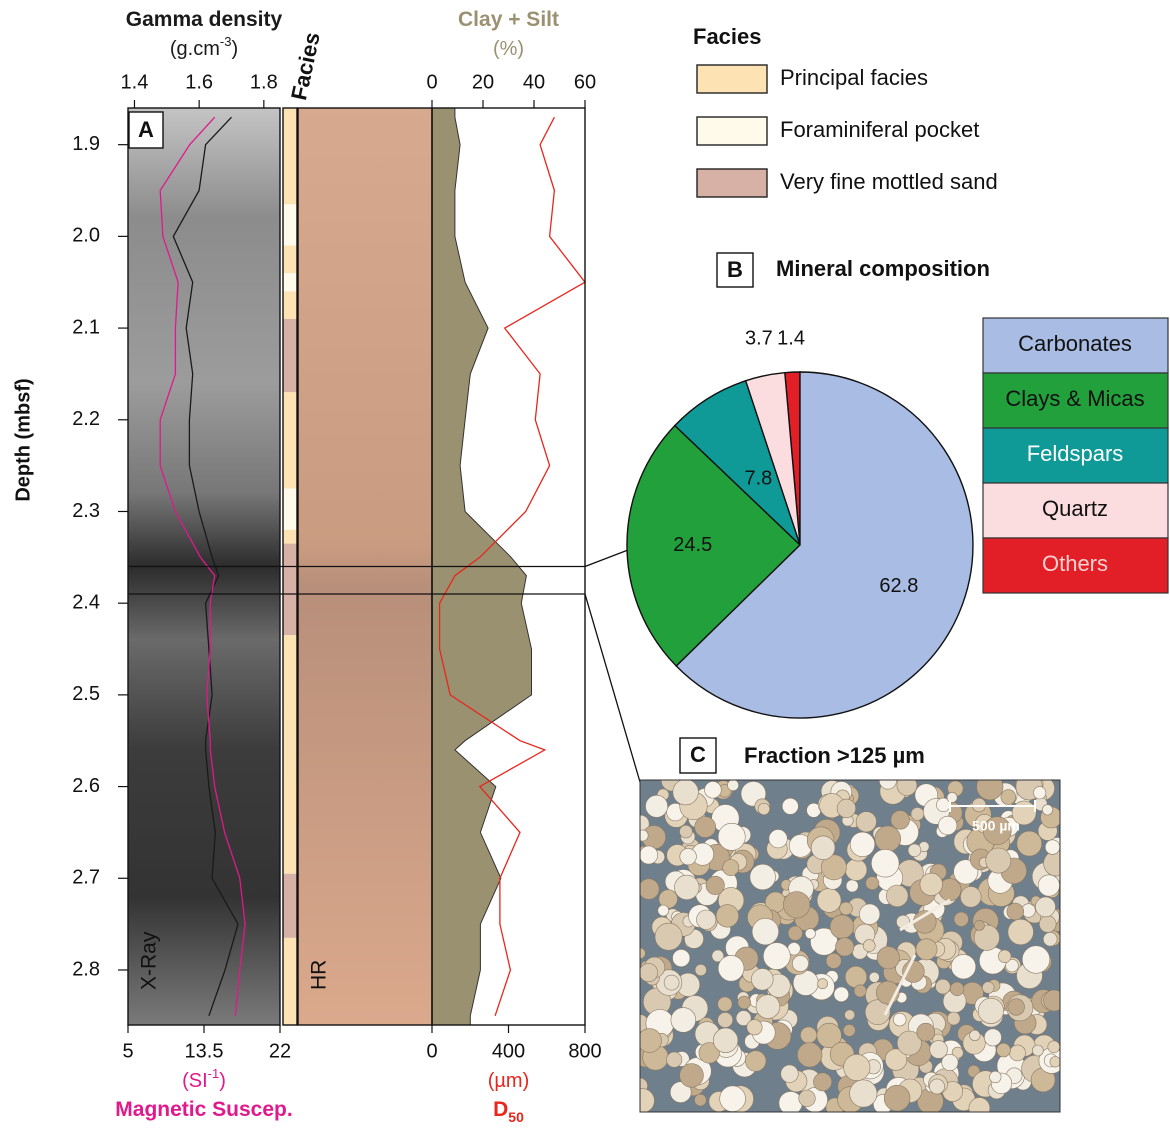 This screenshot has height=1131, width=1170. Describe the element at coordinates (234, 49) in the screenshot. I see `unit-text: )` at that location.